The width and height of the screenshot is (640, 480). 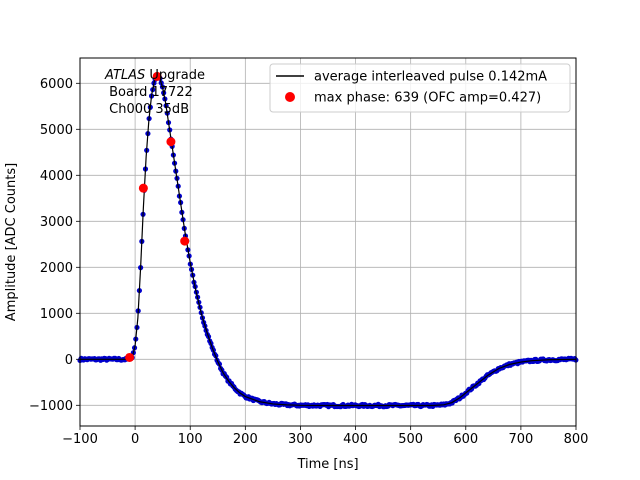 I want to click on y-tick-label: −1000, so click(x=51, y=406).